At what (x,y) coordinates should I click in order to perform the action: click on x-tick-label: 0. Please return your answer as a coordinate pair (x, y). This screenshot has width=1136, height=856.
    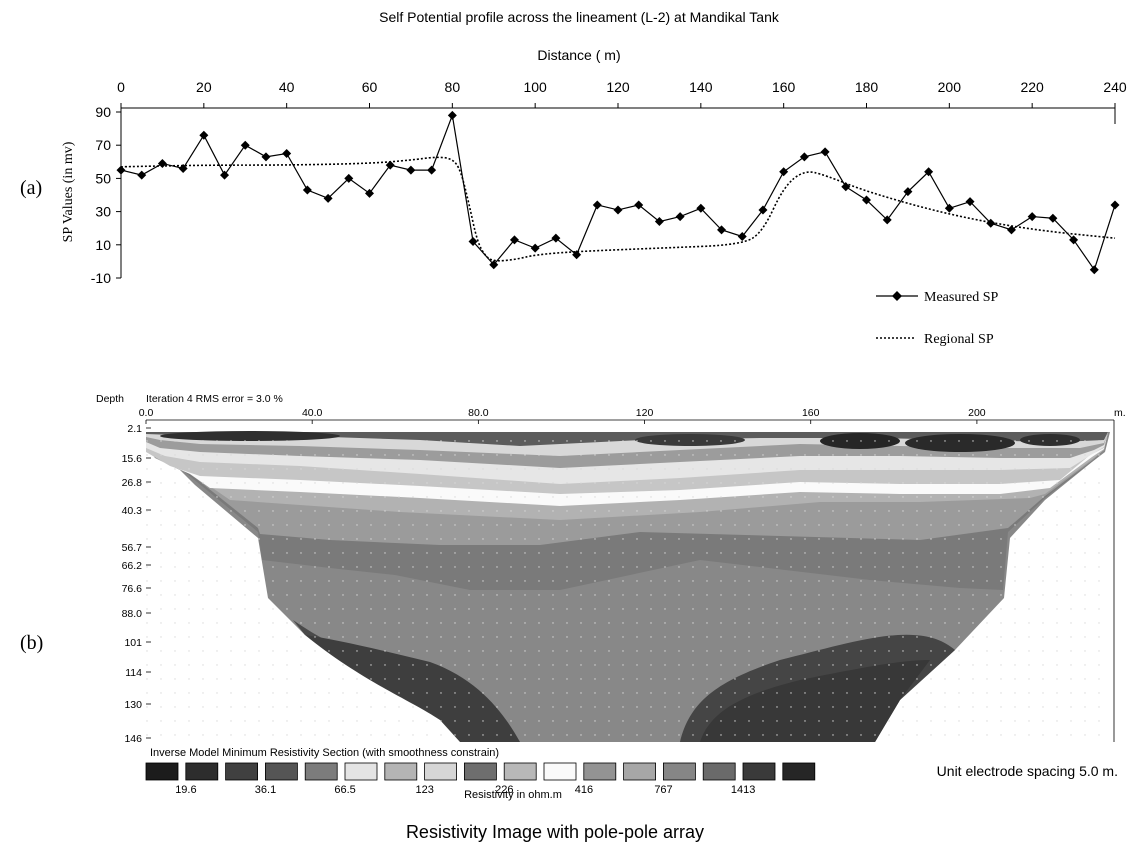
    Looking at the image, I should click on (121, 87).